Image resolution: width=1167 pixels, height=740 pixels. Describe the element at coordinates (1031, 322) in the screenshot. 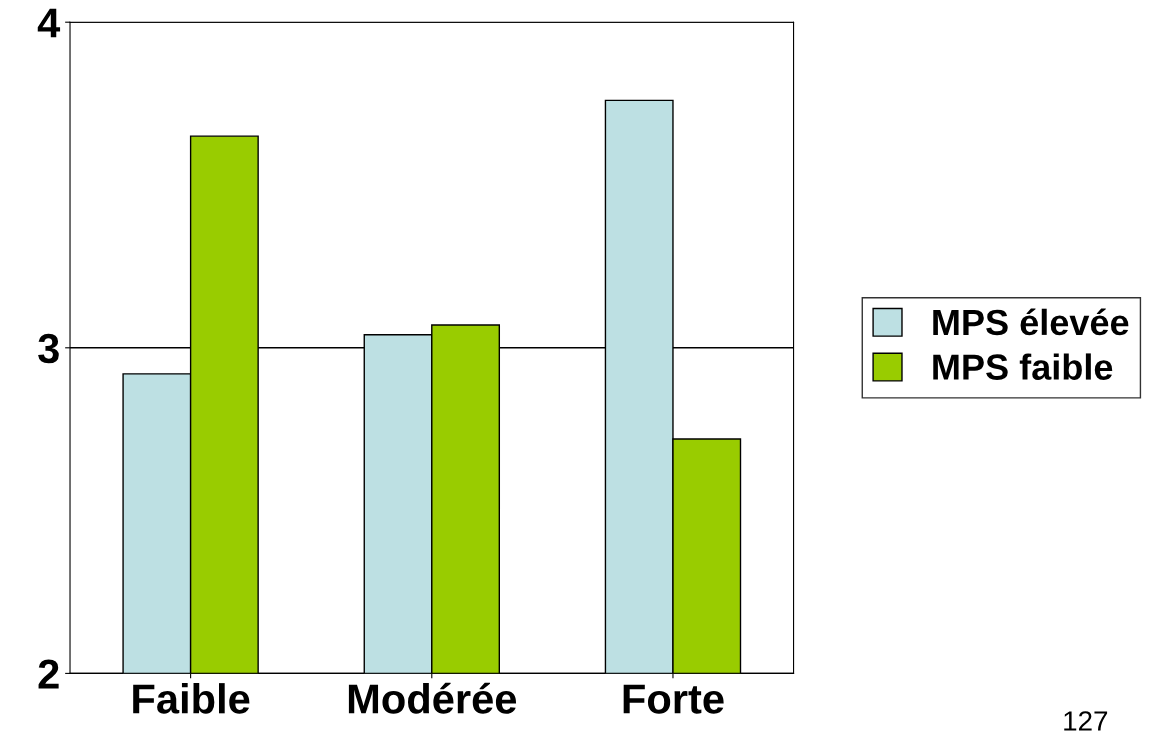

I see `legend-label: MPS élevée` at that location.